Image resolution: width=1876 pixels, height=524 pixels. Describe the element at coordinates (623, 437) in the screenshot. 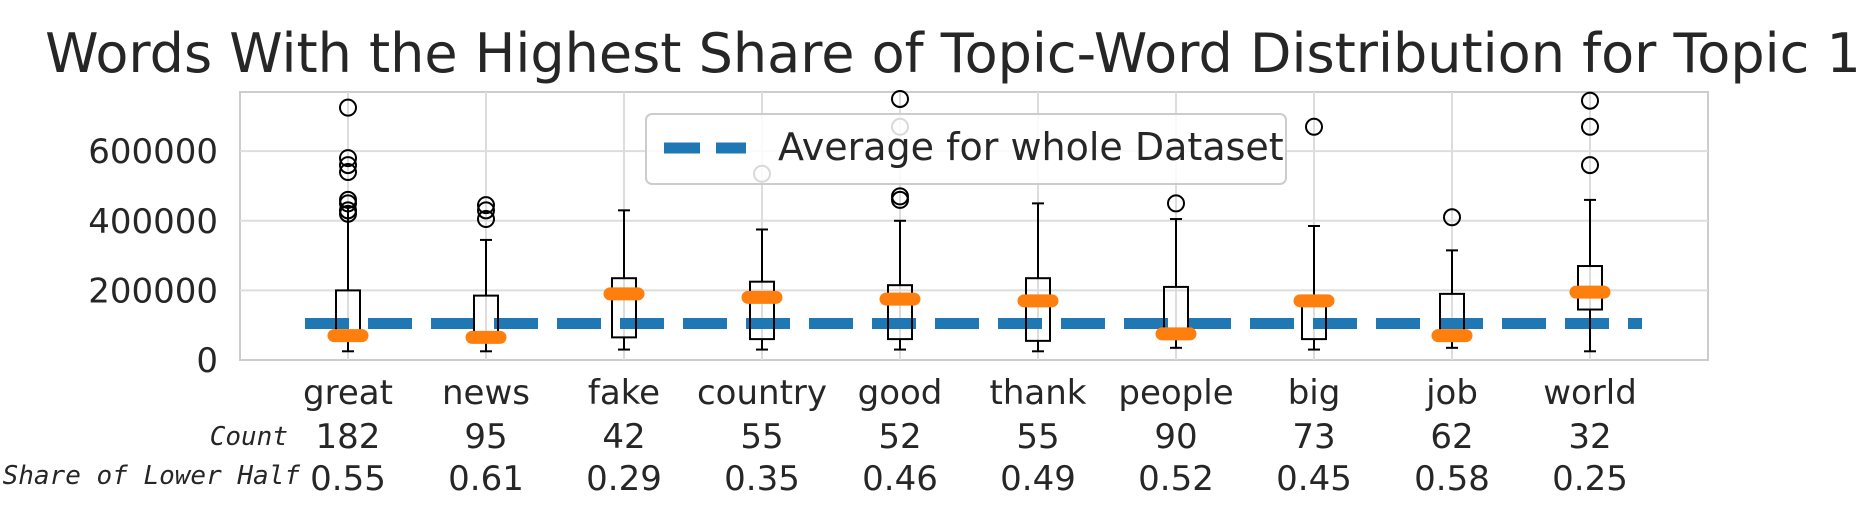

I see `count-value: 42` at that location.